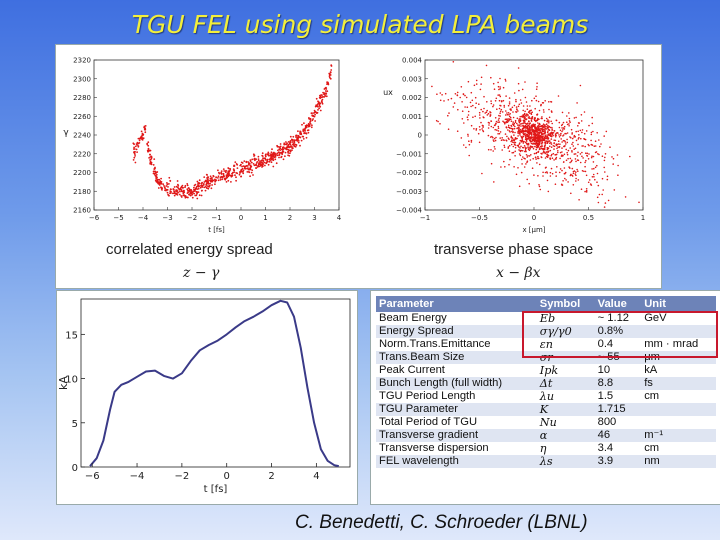 The height and width of the screenshot is (540, 720). What do you see at coordinates (71, 335) in the screenshot?
I see `y-tick-label: 15` at bounding box center [71, 335].